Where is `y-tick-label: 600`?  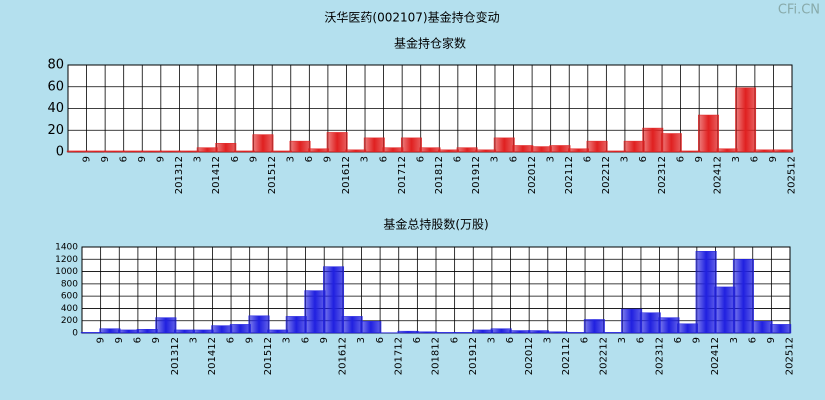
y-tick-label: 600 is located at coordinates (69, 297).